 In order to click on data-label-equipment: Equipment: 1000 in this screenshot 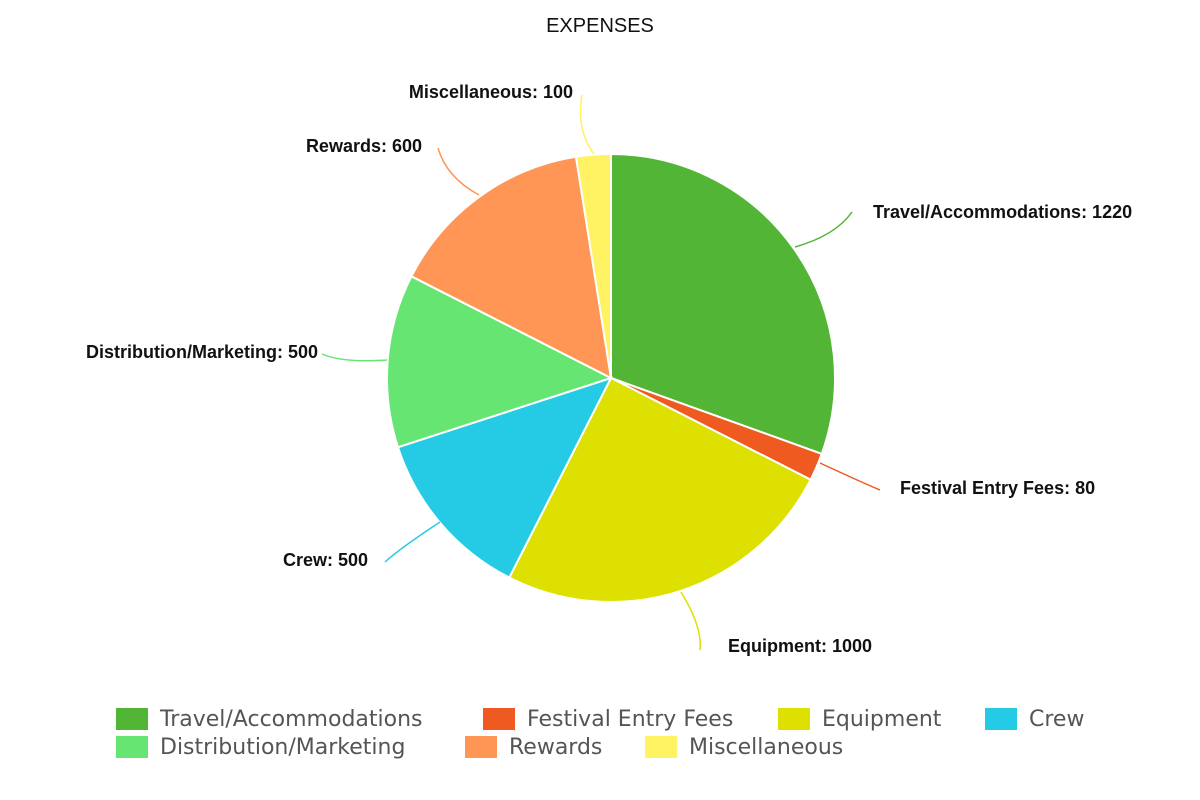, I will do `click(800, 646)`.